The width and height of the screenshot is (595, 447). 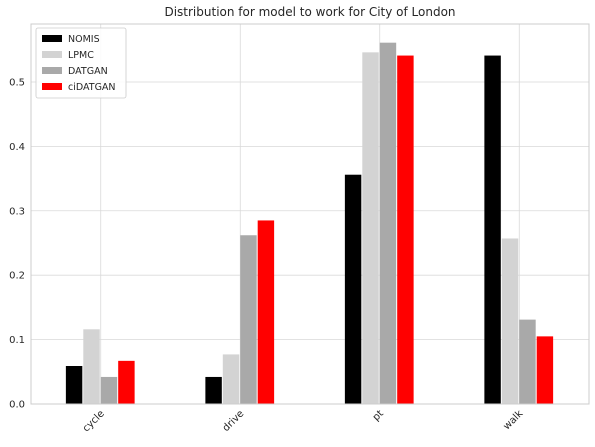 What do you see at coordinates (17, 147) in the screenshot?
I see `y-tick-label: 0.4` at bounding box center [17, 147].